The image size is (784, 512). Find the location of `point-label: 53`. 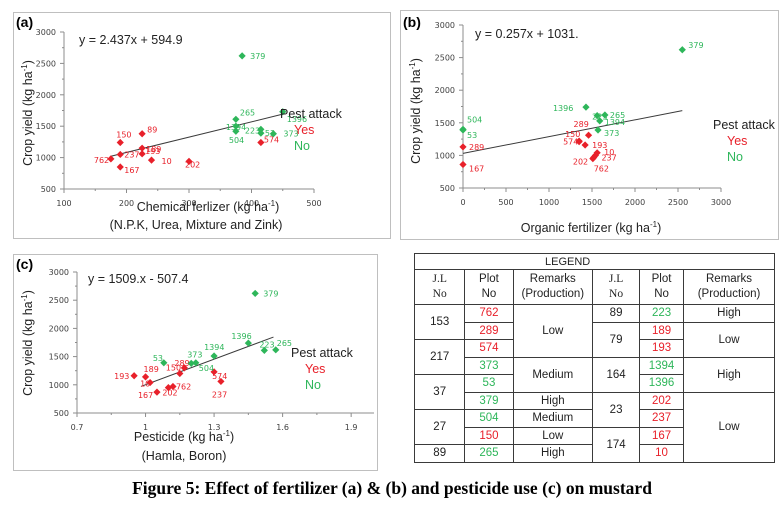

point-label: 53 is located at coordinates (472, 135).